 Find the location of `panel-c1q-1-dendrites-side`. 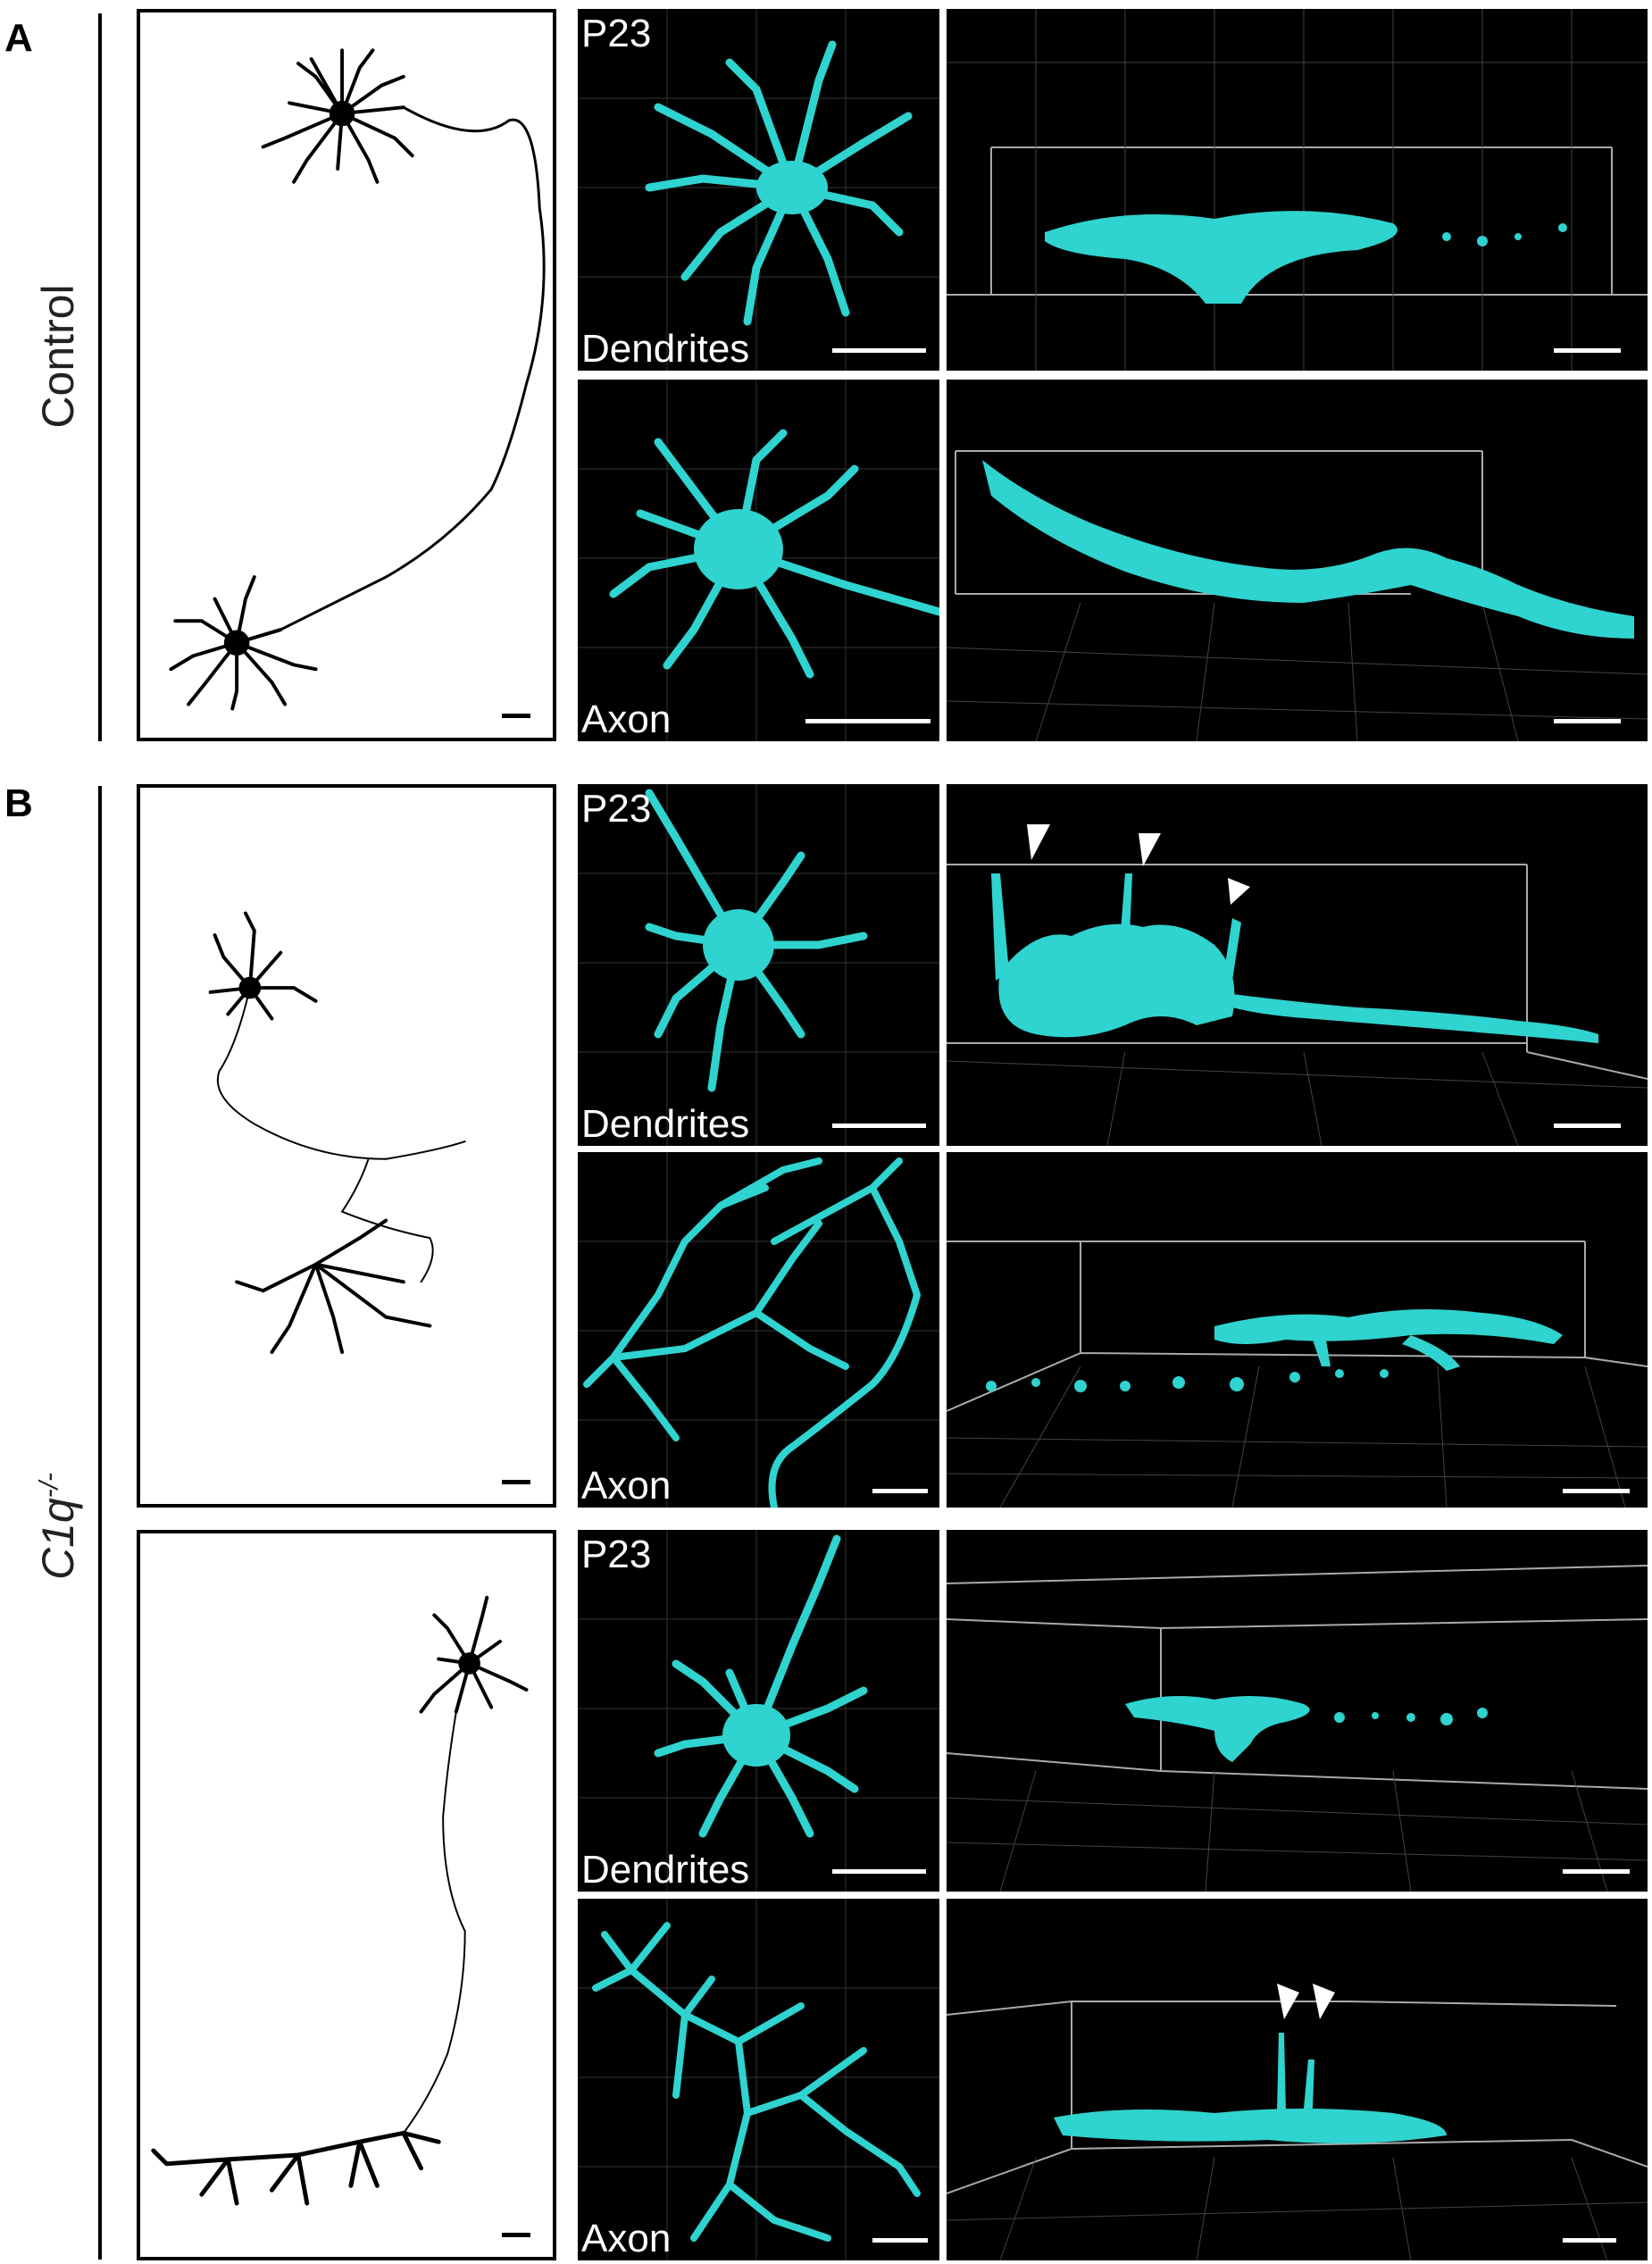

panel-c1q-1-dendrites-side is located at coordinates (1297, 965).